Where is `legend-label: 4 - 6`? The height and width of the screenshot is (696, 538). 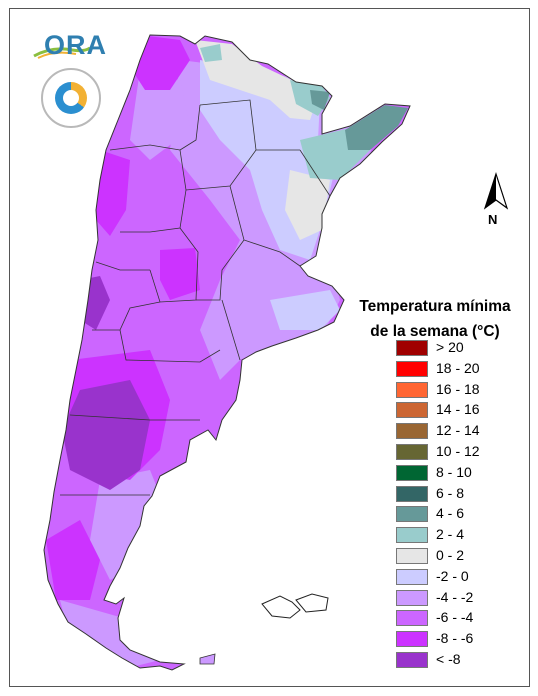
legend-label: 4 - 6 is located at coordinates (450, 513).